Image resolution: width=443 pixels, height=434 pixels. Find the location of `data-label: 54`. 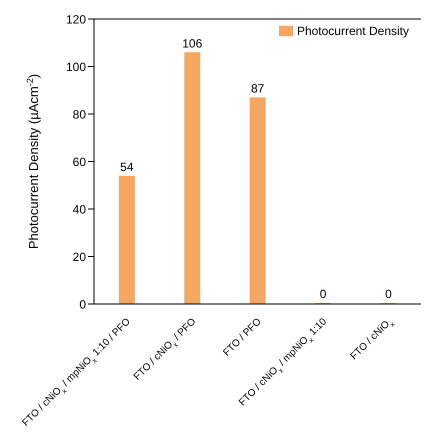

data-label: 54 is located at coordinates (127, 167).